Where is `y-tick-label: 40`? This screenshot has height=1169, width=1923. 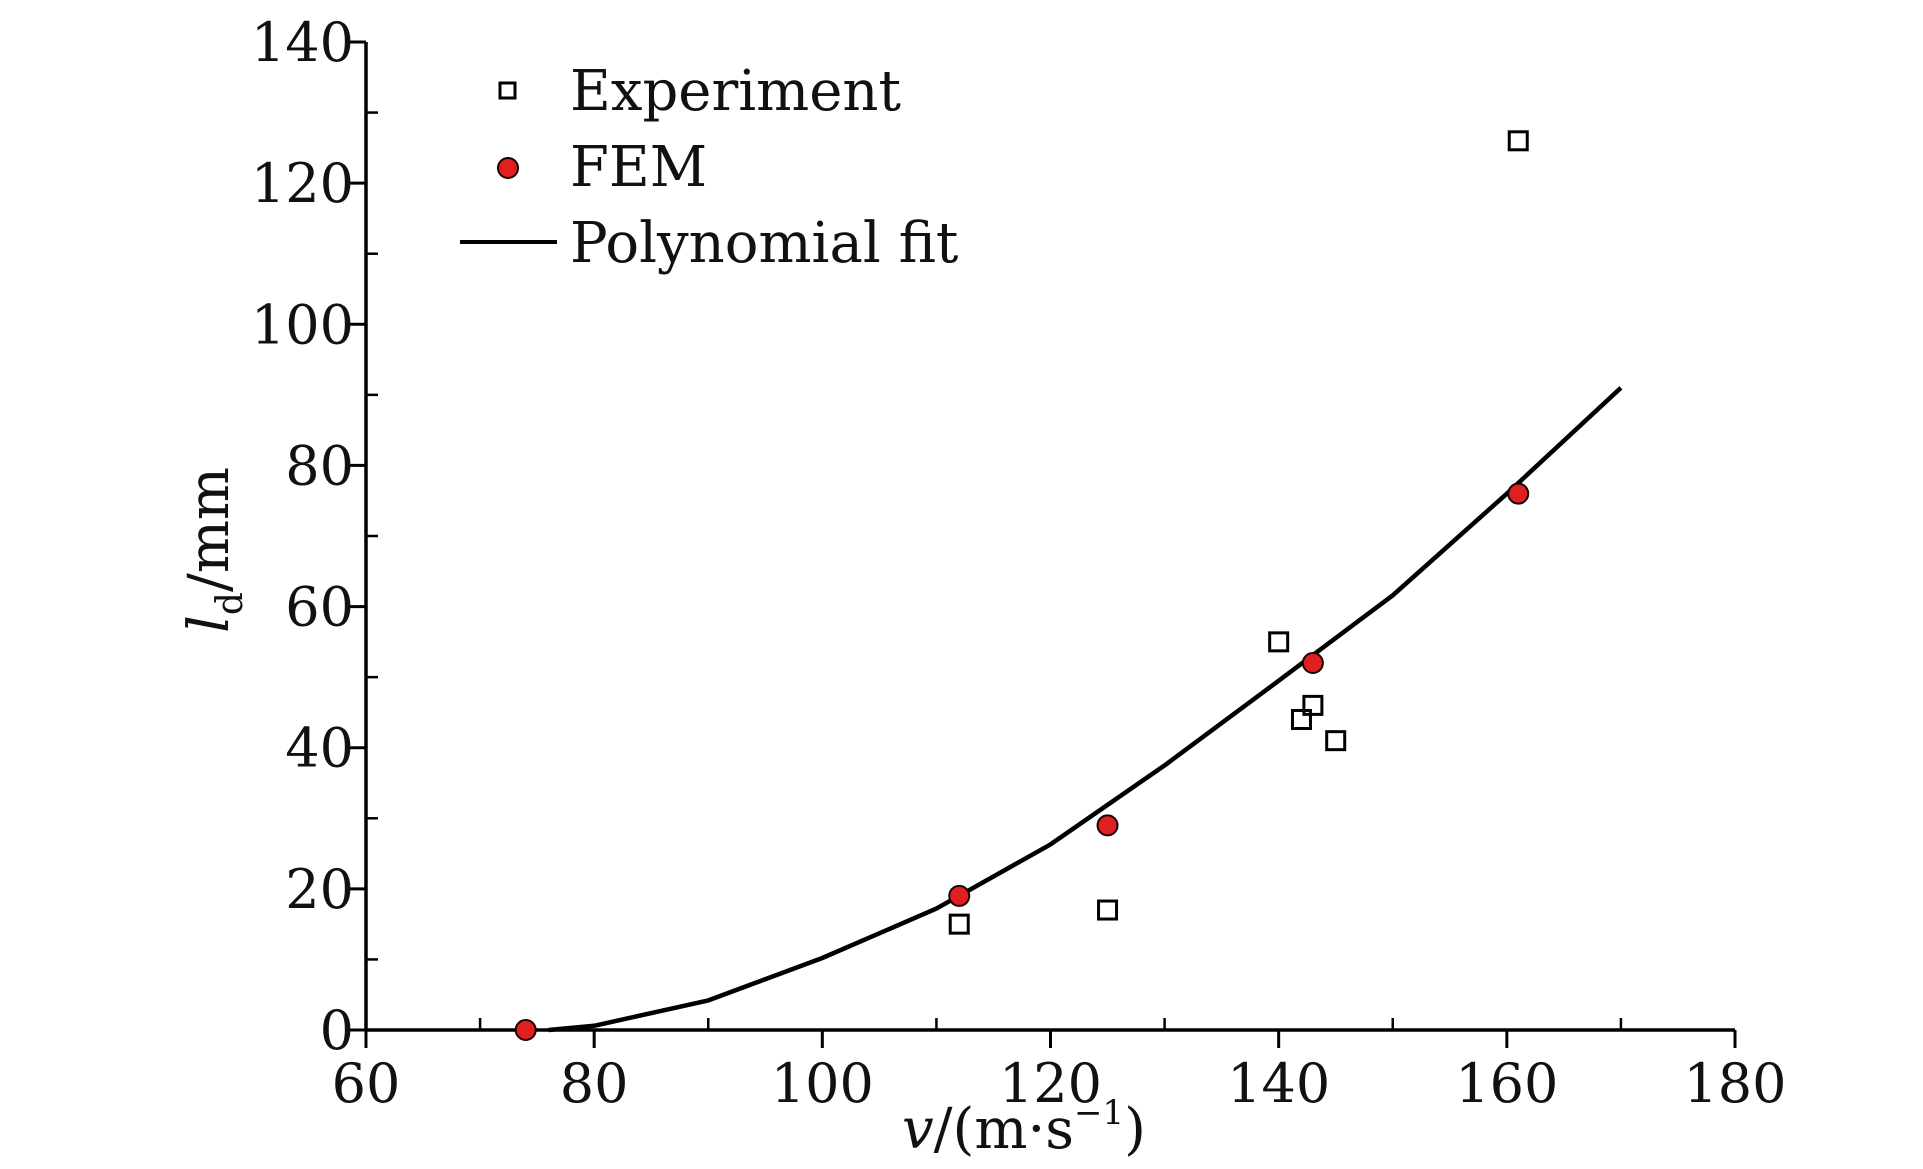
y-tick-label: 40 is located at coordinates (319, 748).